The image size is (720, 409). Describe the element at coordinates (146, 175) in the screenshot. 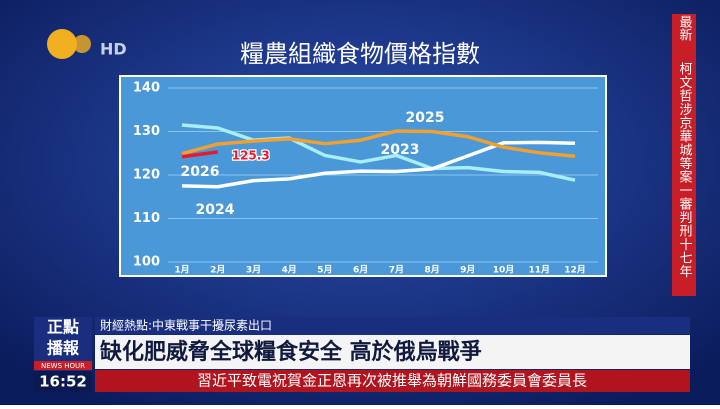

I see `y-tick-label: 120` at that location.